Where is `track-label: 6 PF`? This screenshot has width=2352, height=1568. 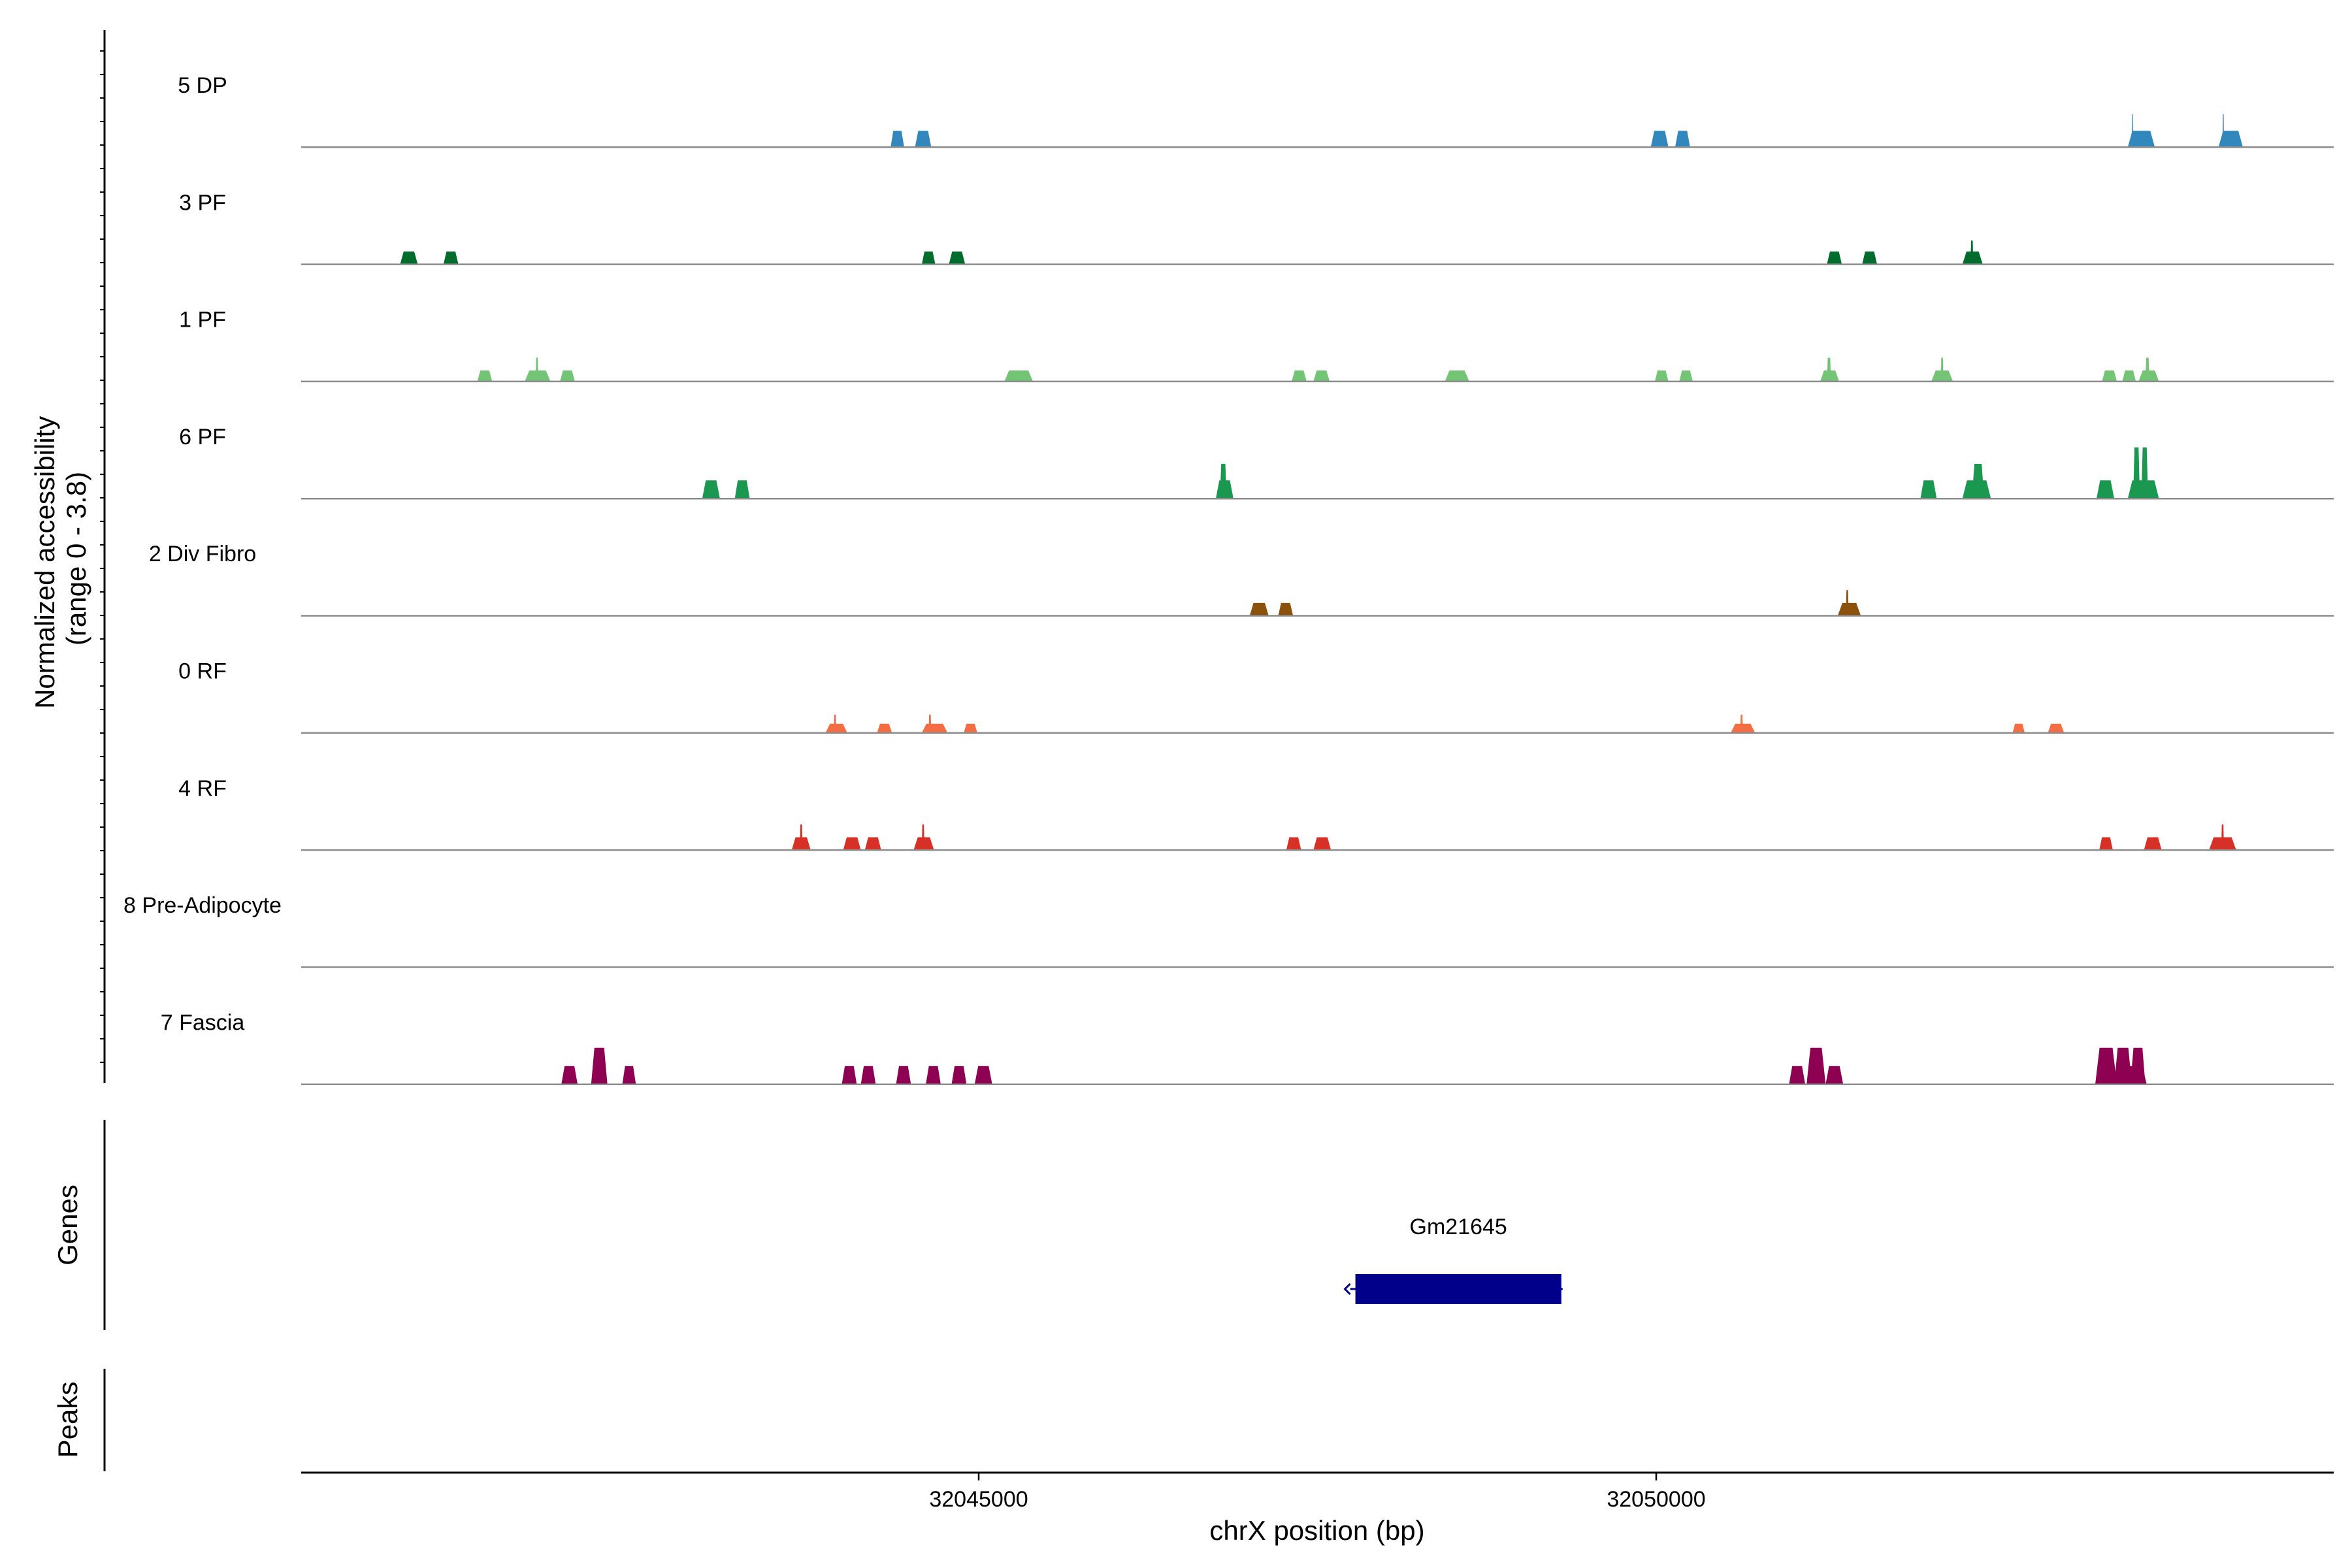
track-label: 6 PF is located at coordinates (202, 437).